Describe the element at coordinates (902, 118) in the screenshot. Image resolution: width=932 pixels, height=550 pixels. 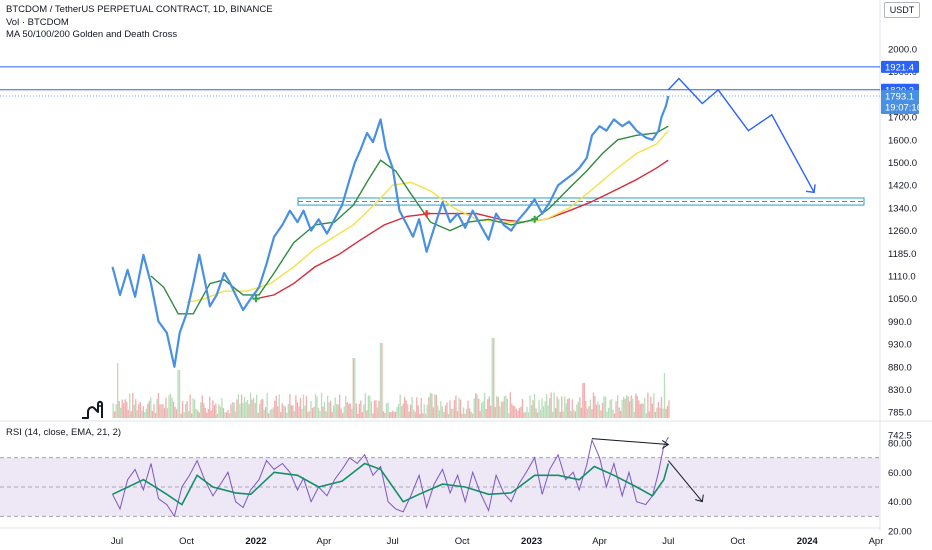
I see `price-tick-label: 1700.0` at that location.